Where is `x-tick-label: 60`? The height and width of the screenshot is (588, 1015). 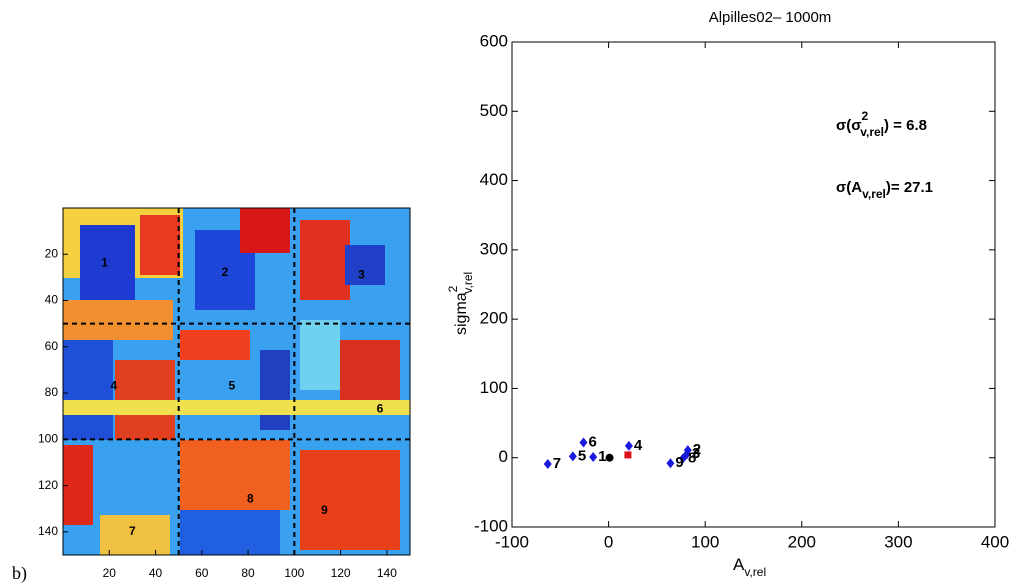
x-tick-label: 60 is located at coordinates (202, 573).